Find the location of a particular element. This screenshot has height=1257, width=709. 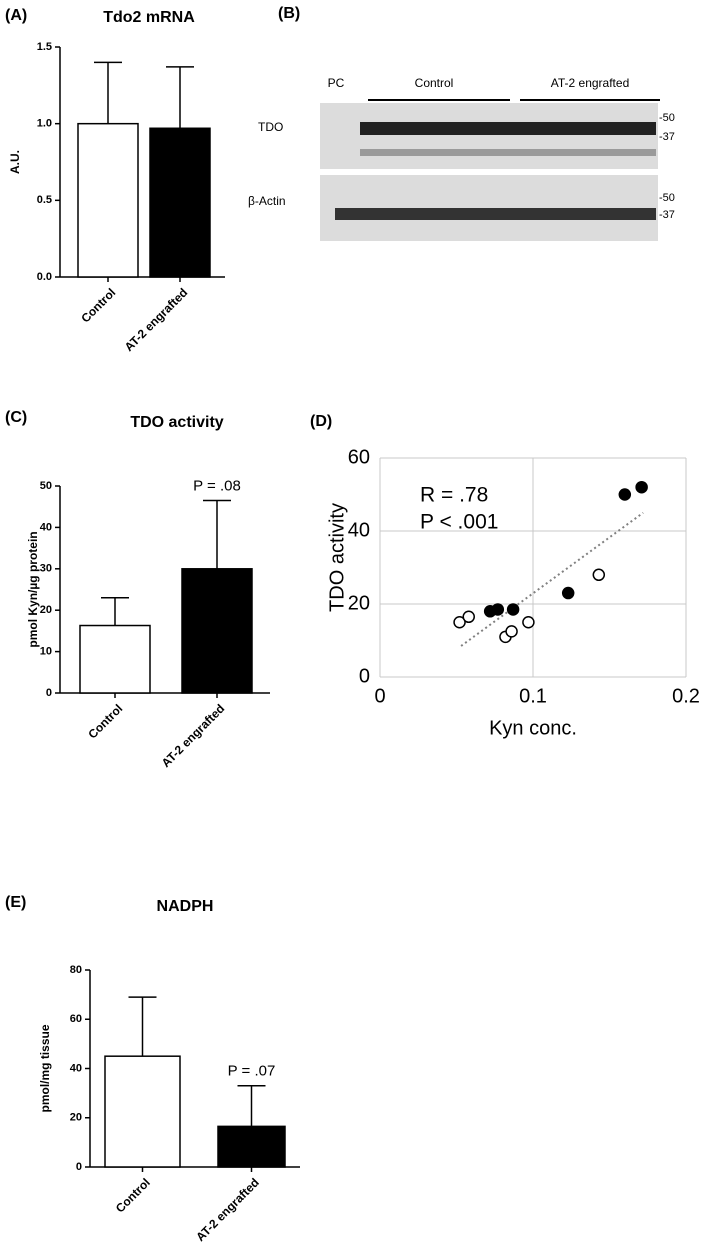

y-axis-title: pmol Kyn/µg protein is located at coordinates (33, 589).